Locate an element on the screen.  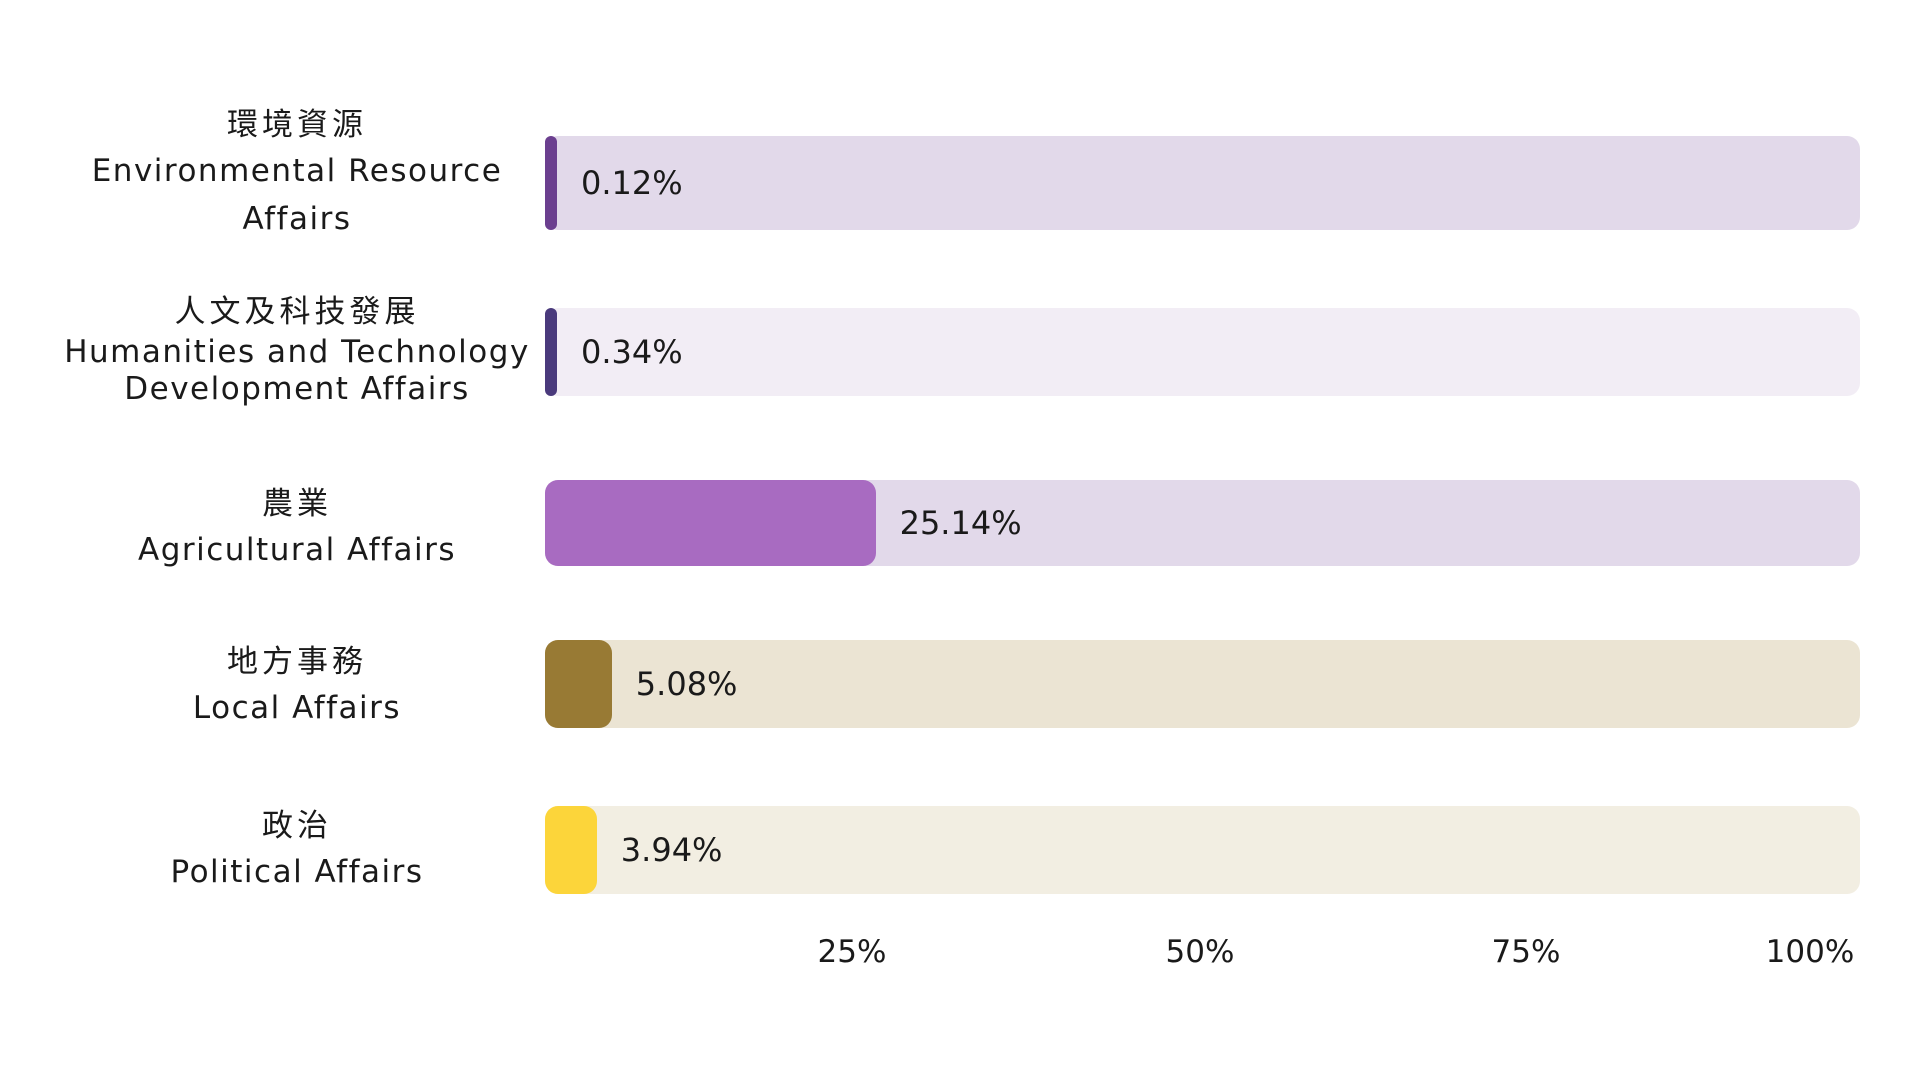
category-label-zh: 人文及科技發展 is located at coordinates (297, 312).